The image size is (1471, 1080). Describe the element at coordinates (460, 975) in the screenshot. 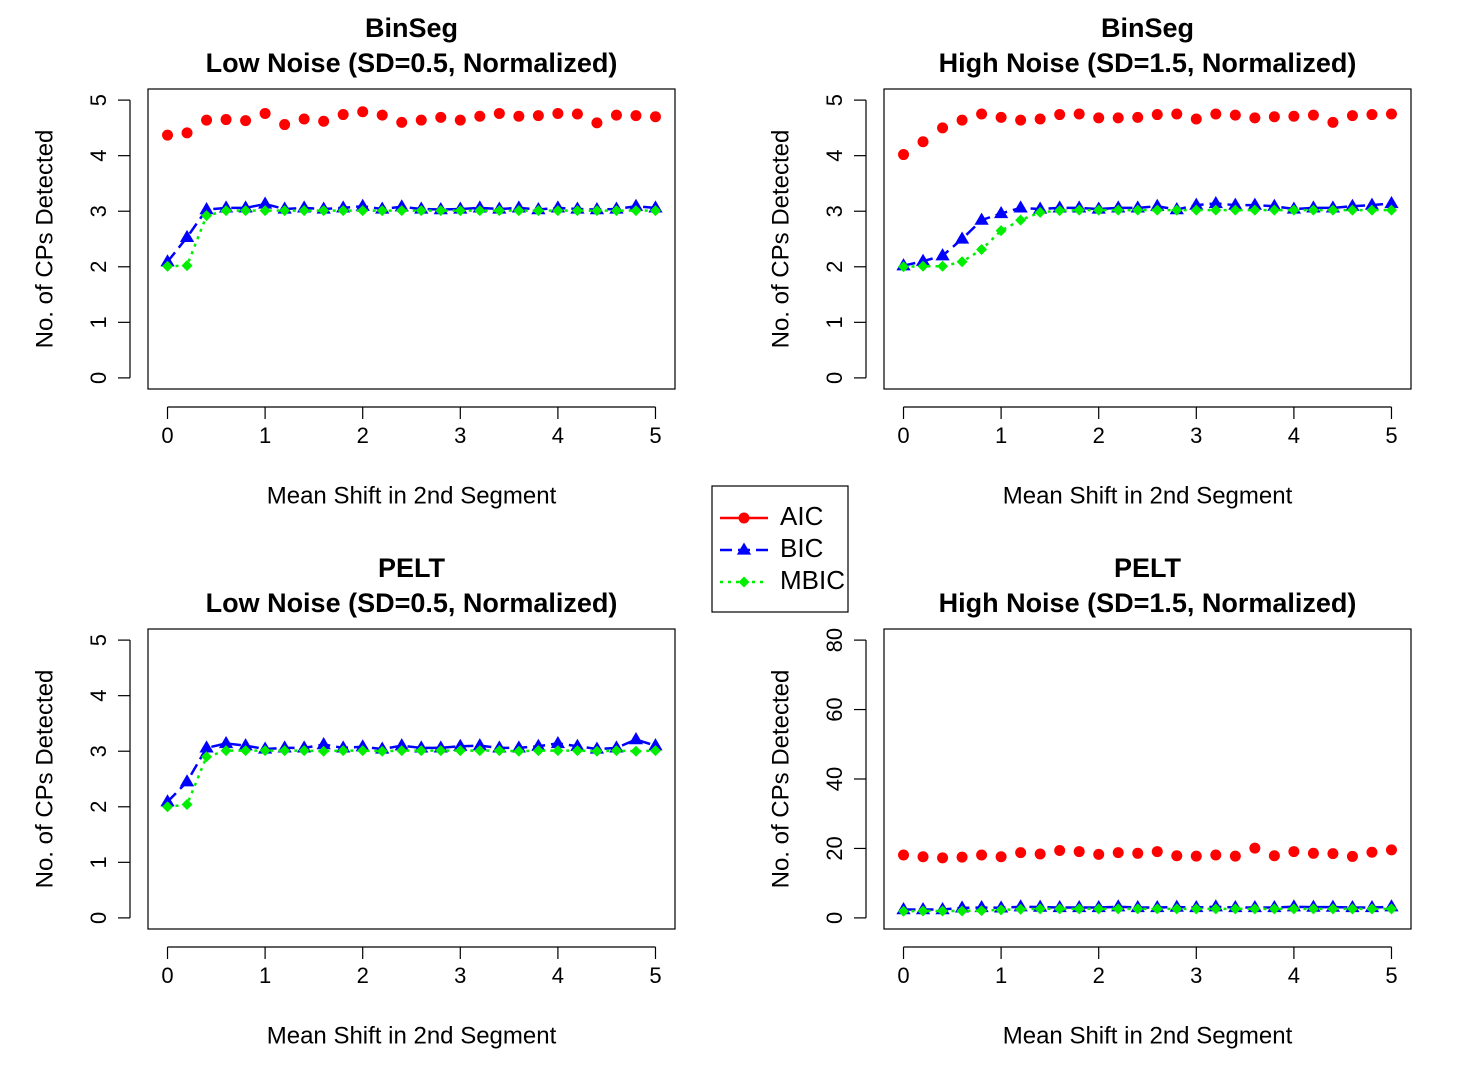

I see `x-tick-label: 3` at that location.